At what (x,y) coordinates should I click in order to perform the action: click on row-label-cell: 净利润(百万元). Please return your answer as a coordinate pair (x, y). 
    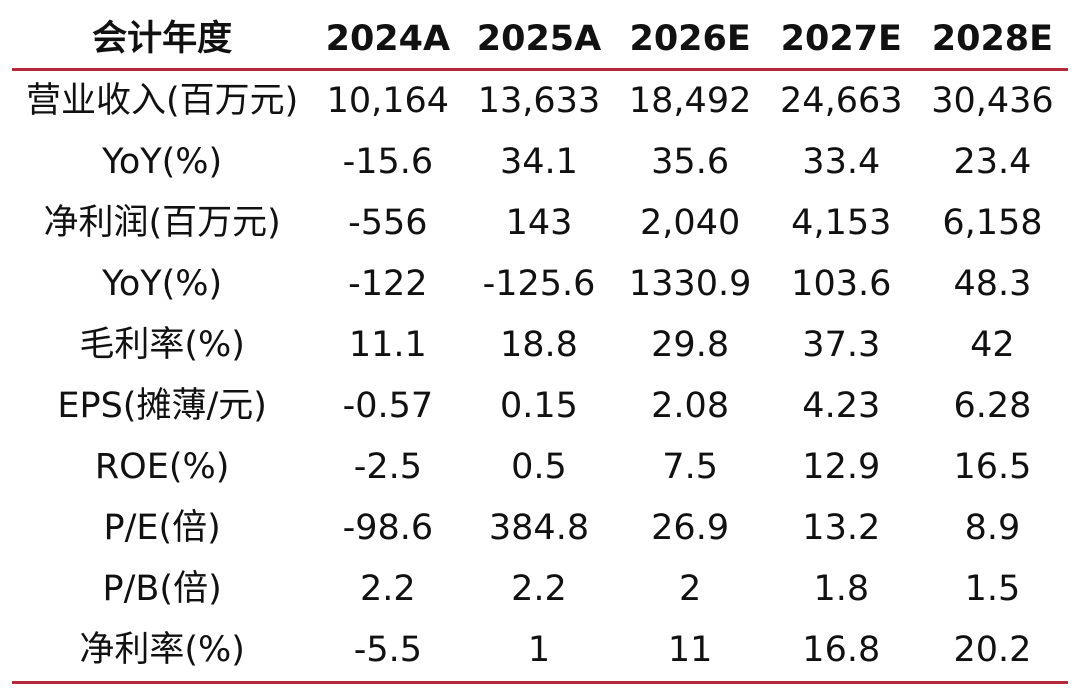
    Looking at the image, I should click on (162, 223).